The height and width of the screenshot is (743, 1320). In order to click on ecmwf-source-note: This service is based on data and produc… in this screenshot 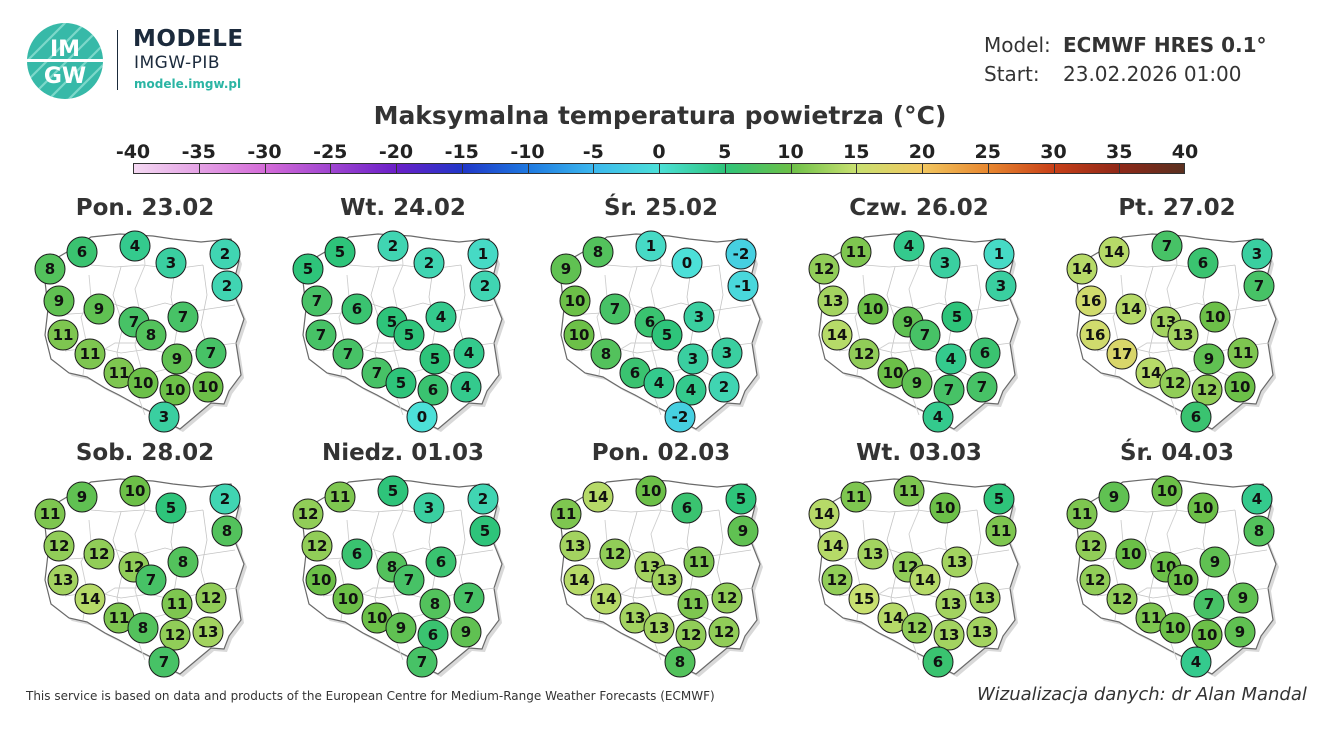, I will do `click(370, 696)`.